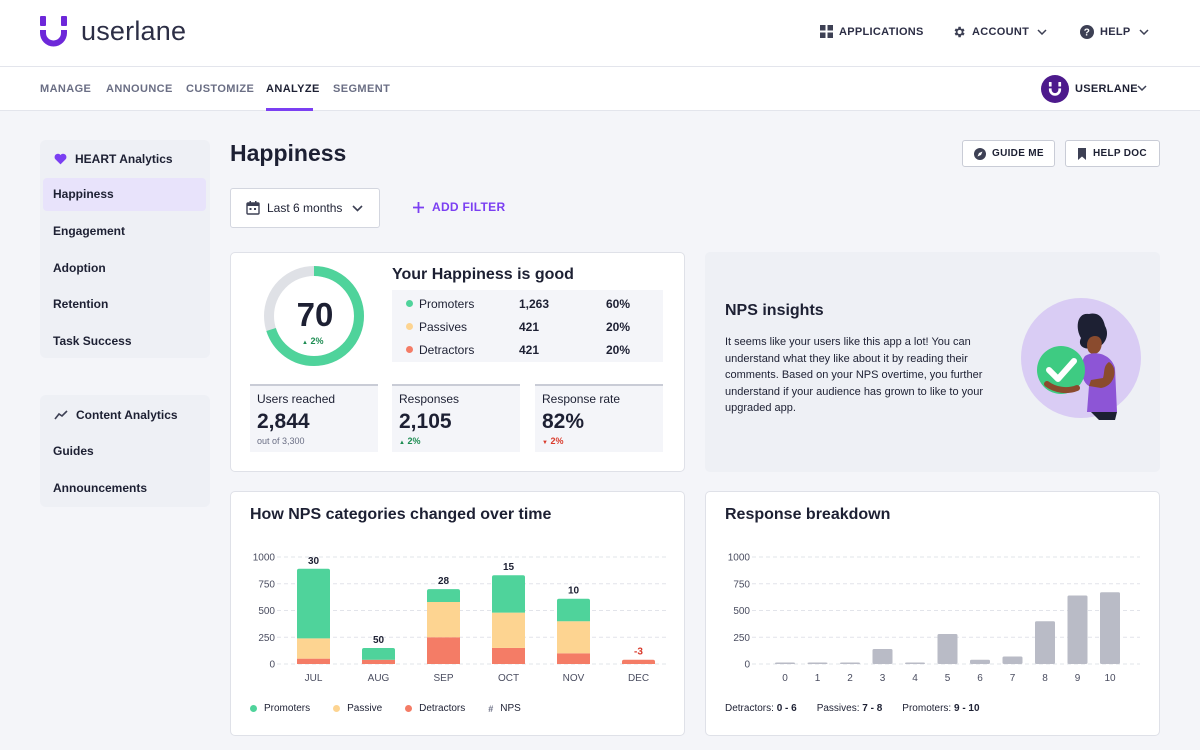  Describe the element at coordinates (409, 349) in the screenshot. I see `detractors-dot-icon` at that location.